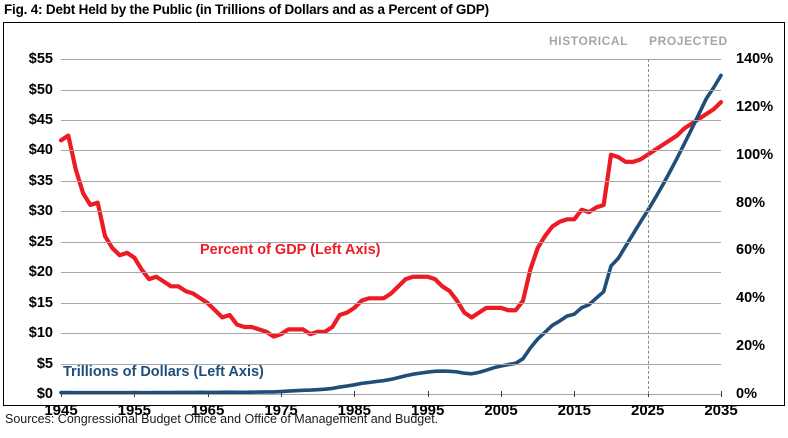  Describe the element at coordinates (44, 363) in the screenshot. I see `left-axis-tick-label: $5` at that location.